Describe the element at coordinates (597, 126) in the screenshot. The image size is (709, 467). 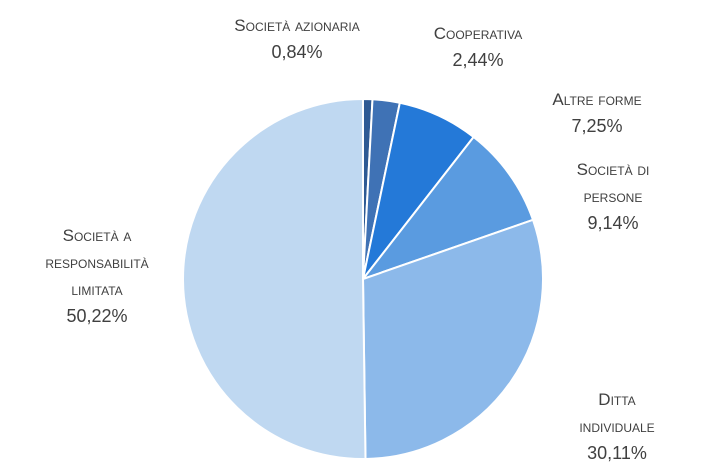
I see `value-label: 7,25%` at that location.